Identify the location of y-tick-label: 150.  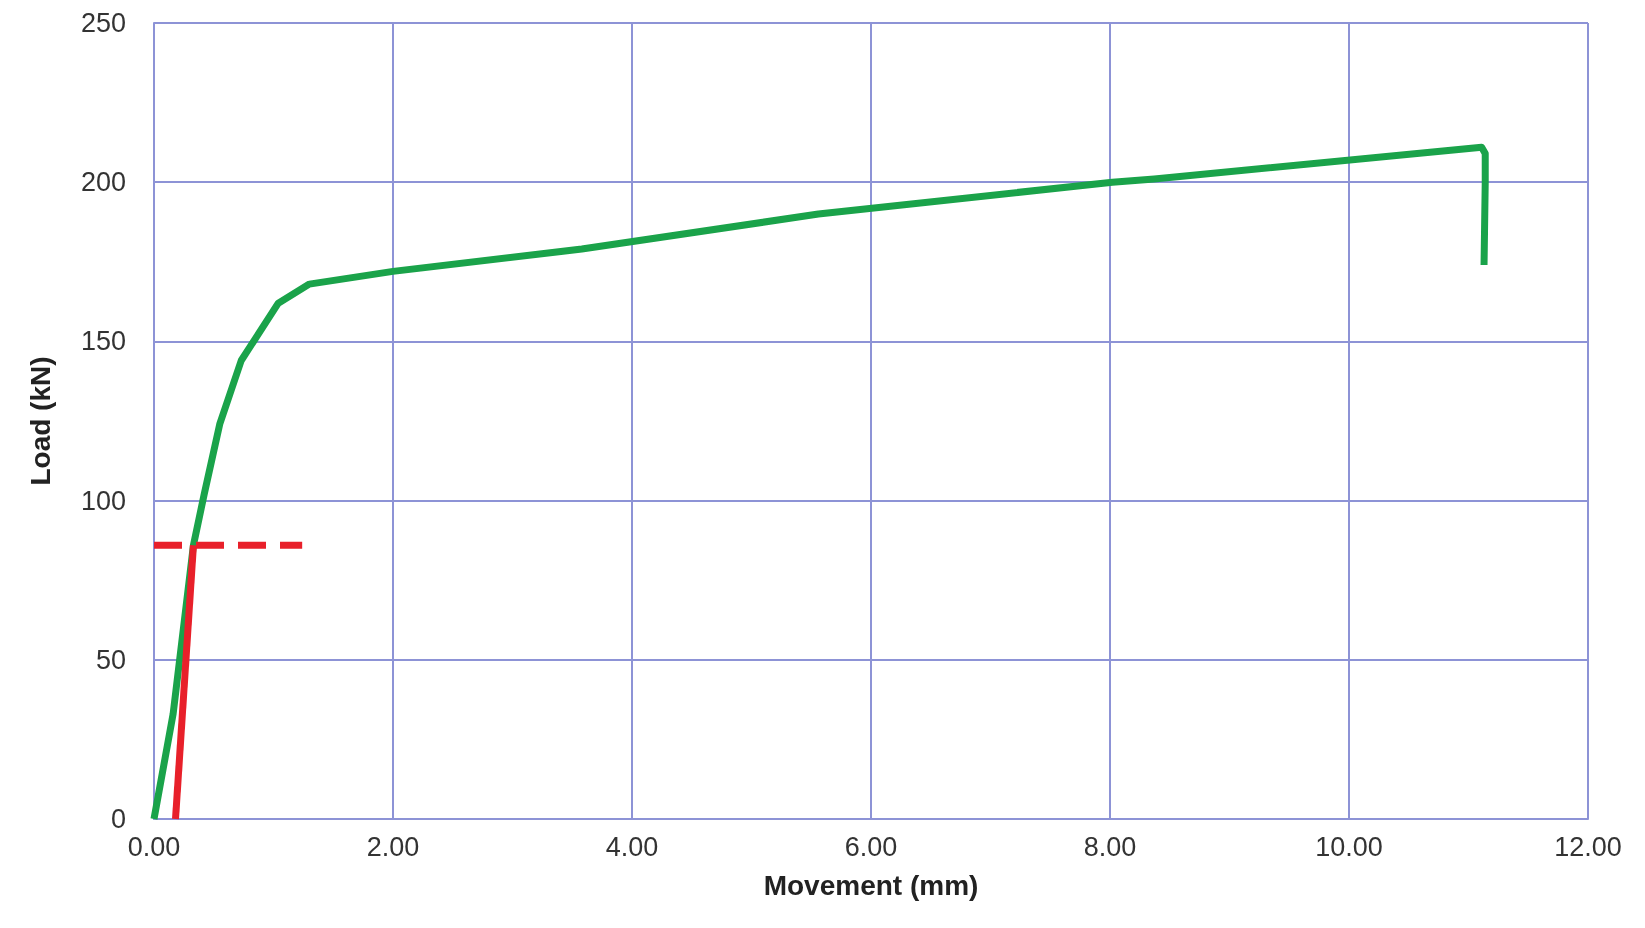
(103, 341).